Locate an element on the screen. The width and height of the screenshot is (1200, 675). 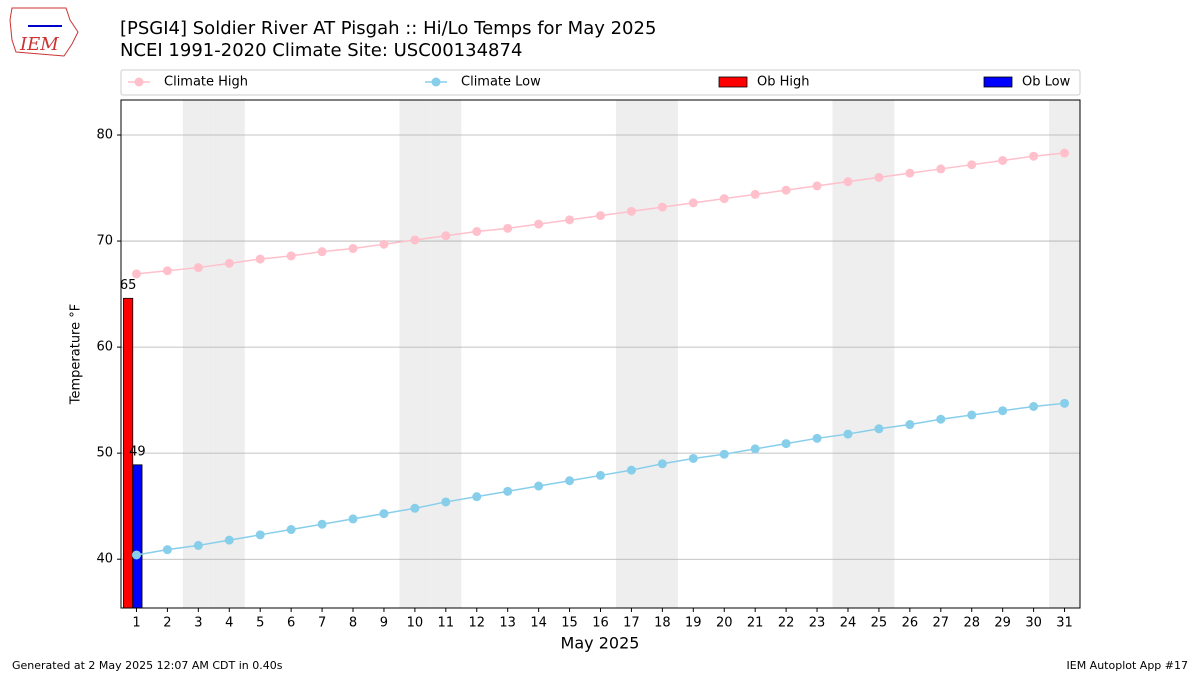
x-tick-label: 12 is located at coordinates (476, 623).